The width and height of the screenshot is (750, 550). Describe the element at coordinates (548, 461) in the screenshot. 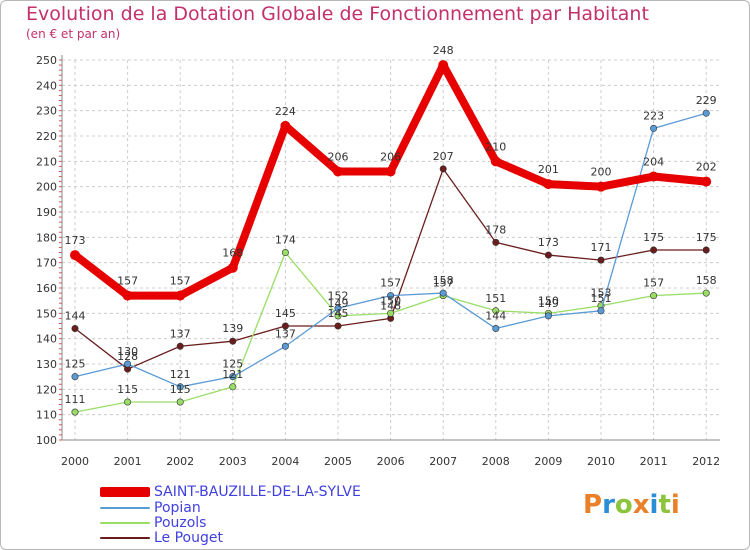

I see `x-tick-label: 2009` at that location.